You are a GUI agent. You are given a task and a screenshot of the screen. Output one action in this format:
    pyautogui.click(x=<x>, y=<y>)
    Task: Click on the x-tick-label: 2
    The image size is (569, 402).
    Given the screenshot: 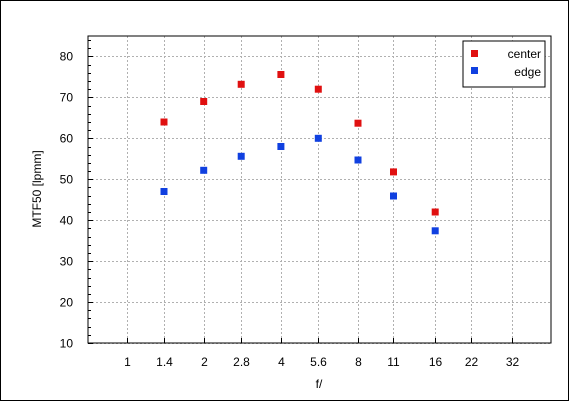 What is the action you would take?
    pyautogui.click(x=204, y=362)
    